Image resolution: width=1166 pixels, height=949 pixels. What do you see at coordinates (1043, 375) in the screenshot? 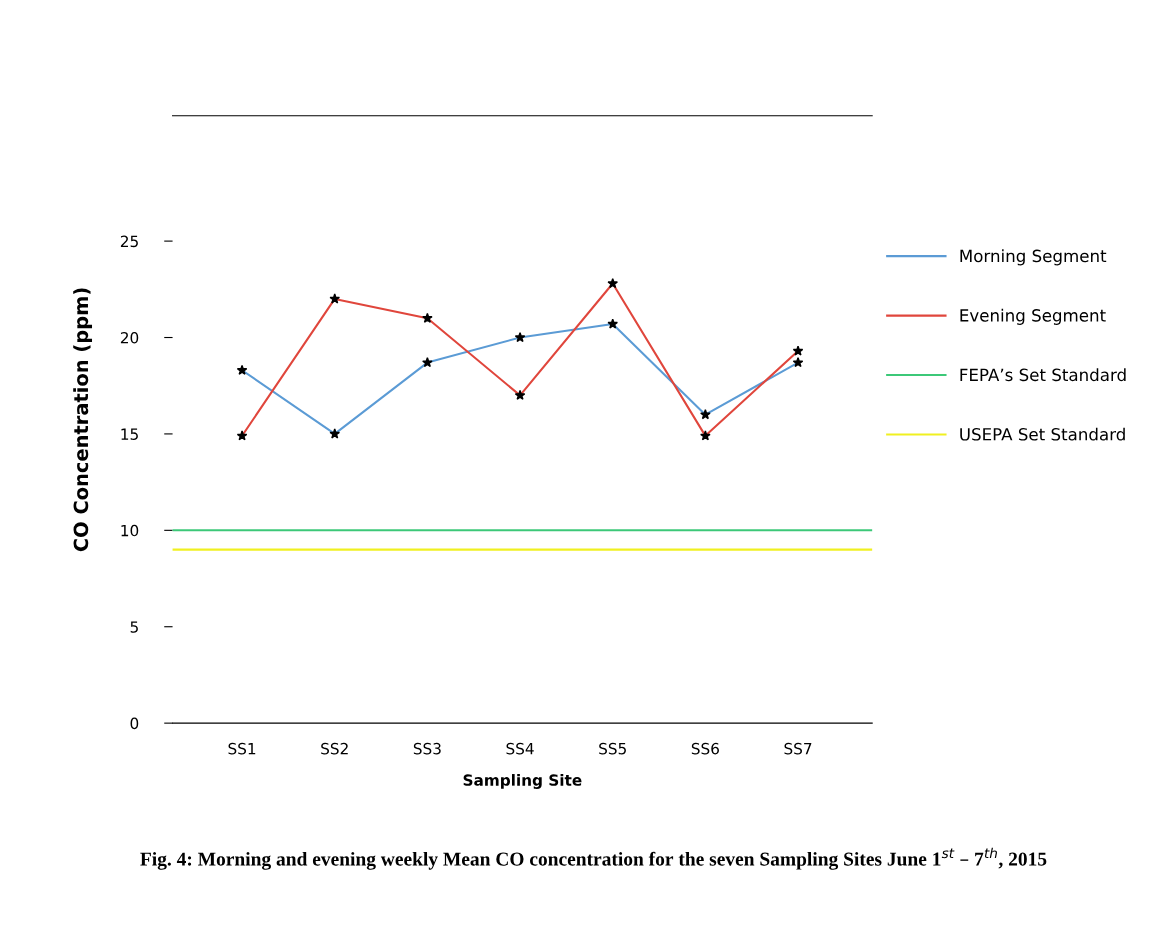
I see `legend-label: FEPA’s Set Standard` at bounding box center [1043, 375].